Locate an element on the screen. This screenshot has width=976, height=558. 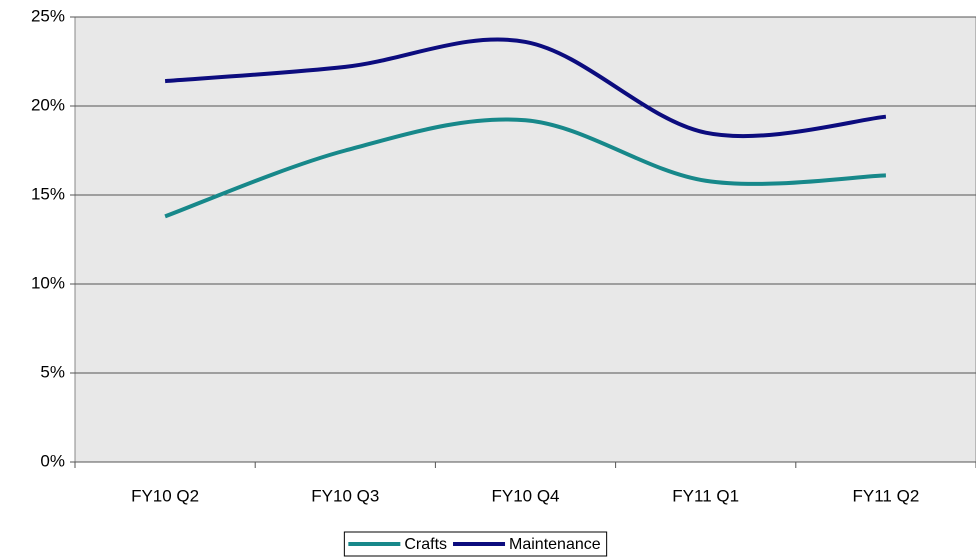
y-tick-label: 0% is located at coordinates (52, 460).